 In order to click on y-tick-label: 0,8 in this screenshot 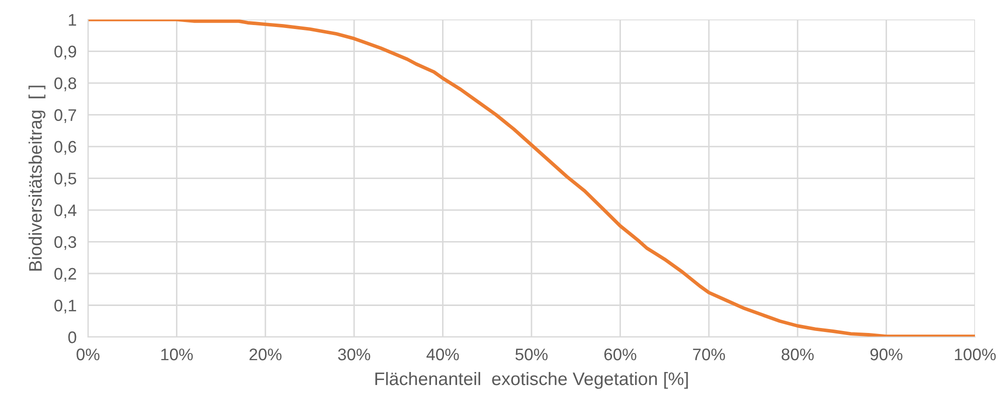, I will do `click(65, 84)`.